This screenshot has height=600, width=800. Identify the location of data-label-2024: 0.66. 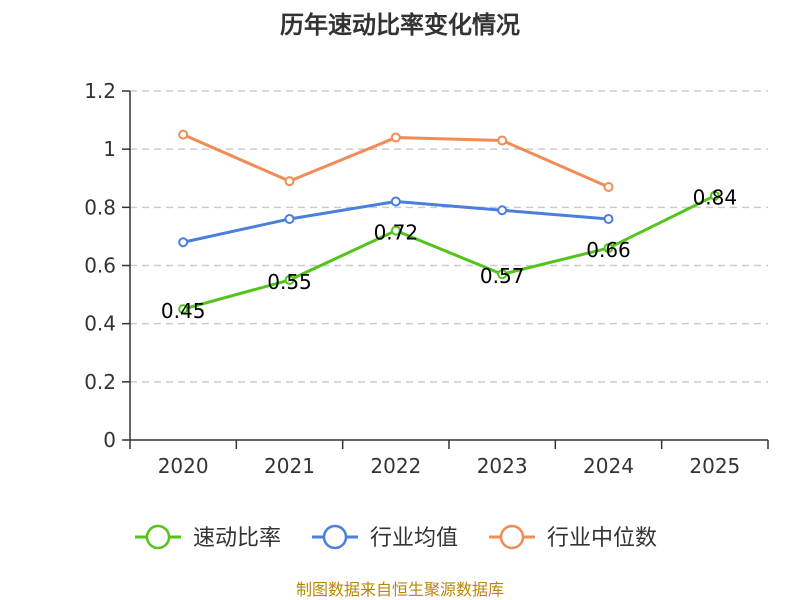
(608, 250).